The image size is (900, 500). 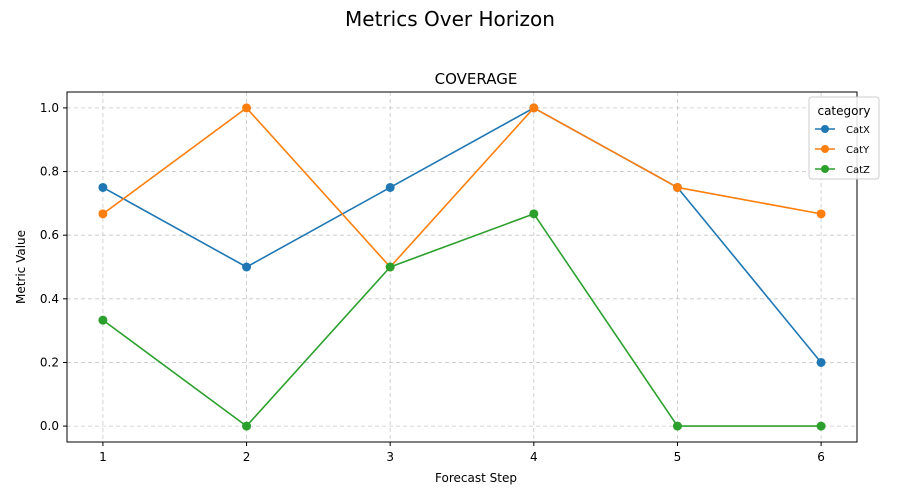 What do you see at coordinates (390, 457) in the screenshot?
I see `x-tick-label: 3` at bounding box center [390, 457].